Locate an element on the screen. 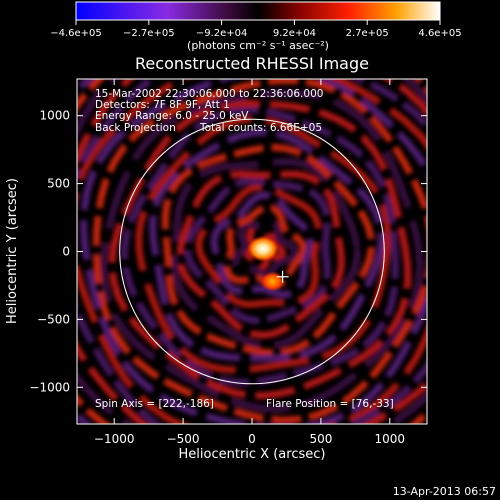 The height and width of the screenshot is (500, 500). spin-axis-marker is located at coordinates (282, 276).